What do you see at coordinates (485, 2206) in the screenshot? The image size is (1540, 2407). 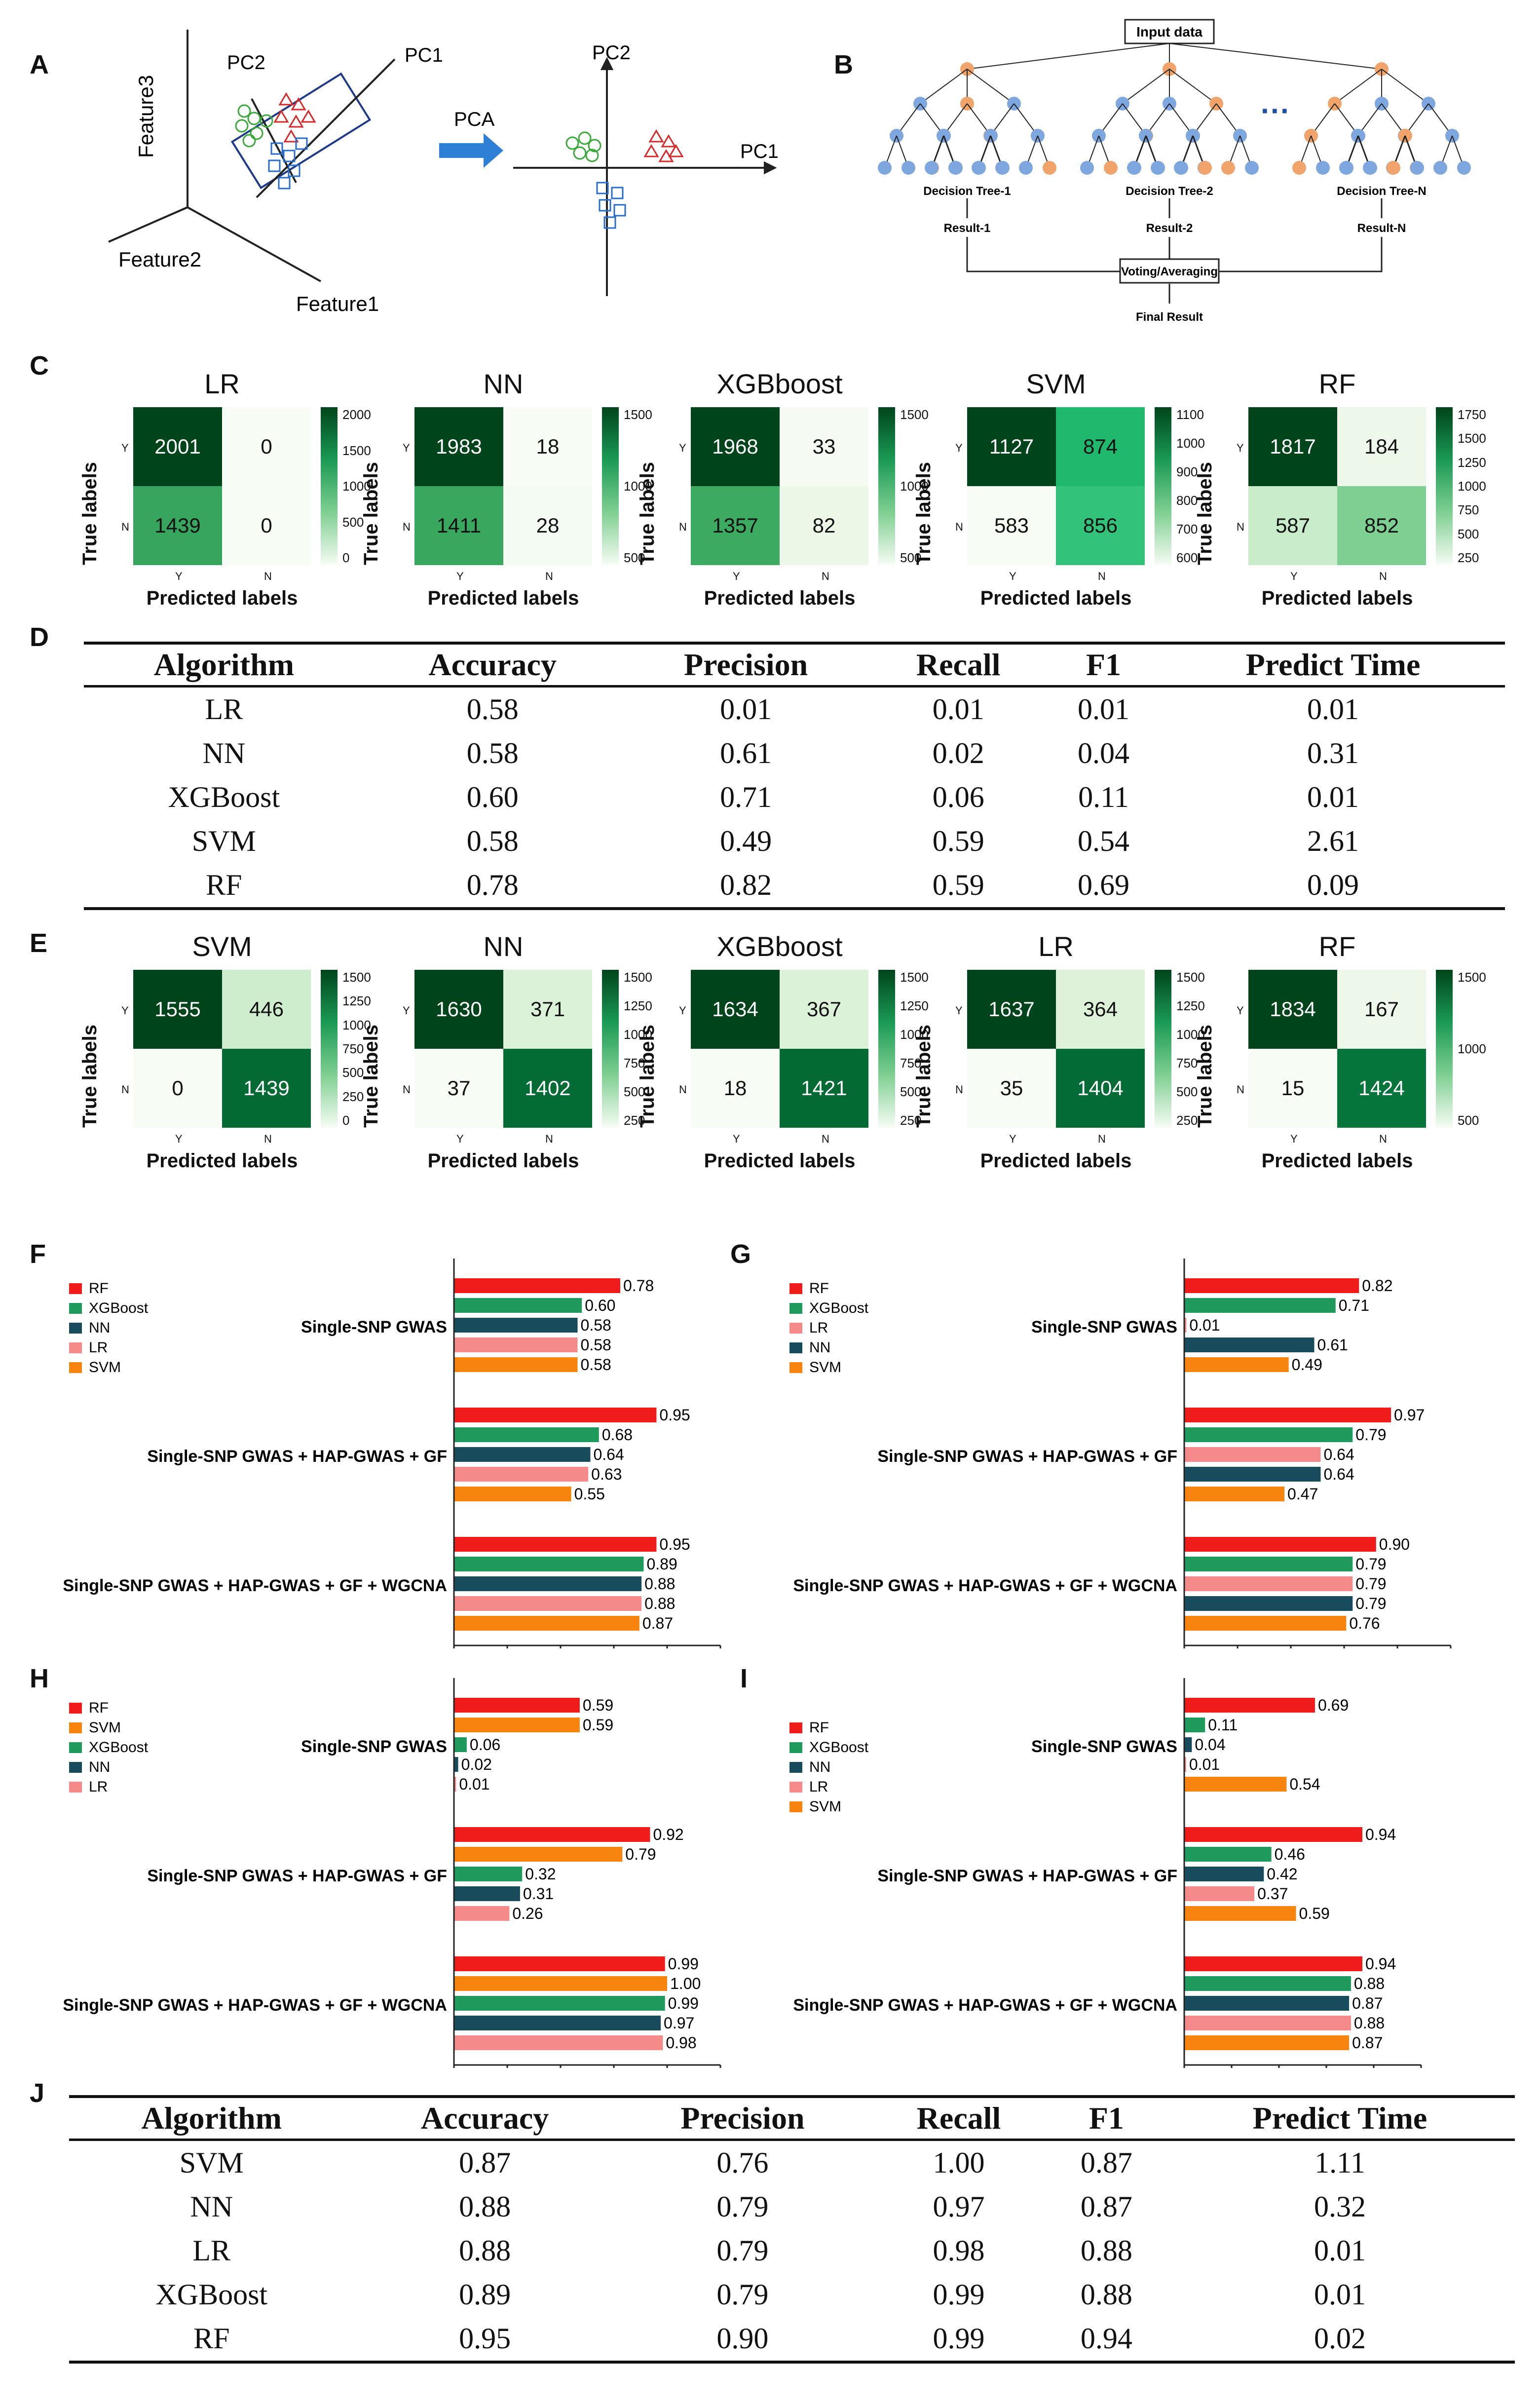 I see `table-cell: 0.88` at bounding box center [485, 2206].